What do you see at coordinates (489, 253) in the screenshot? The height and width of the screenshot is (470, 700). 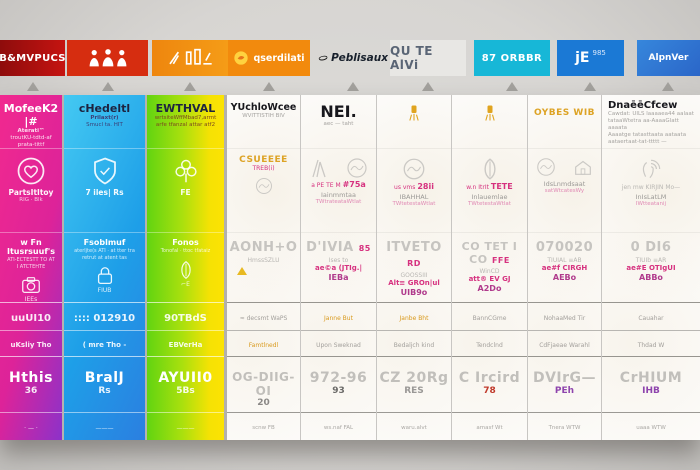 I see `feature-word: CO TET I CO FFE` at bounding box center [489, 253].